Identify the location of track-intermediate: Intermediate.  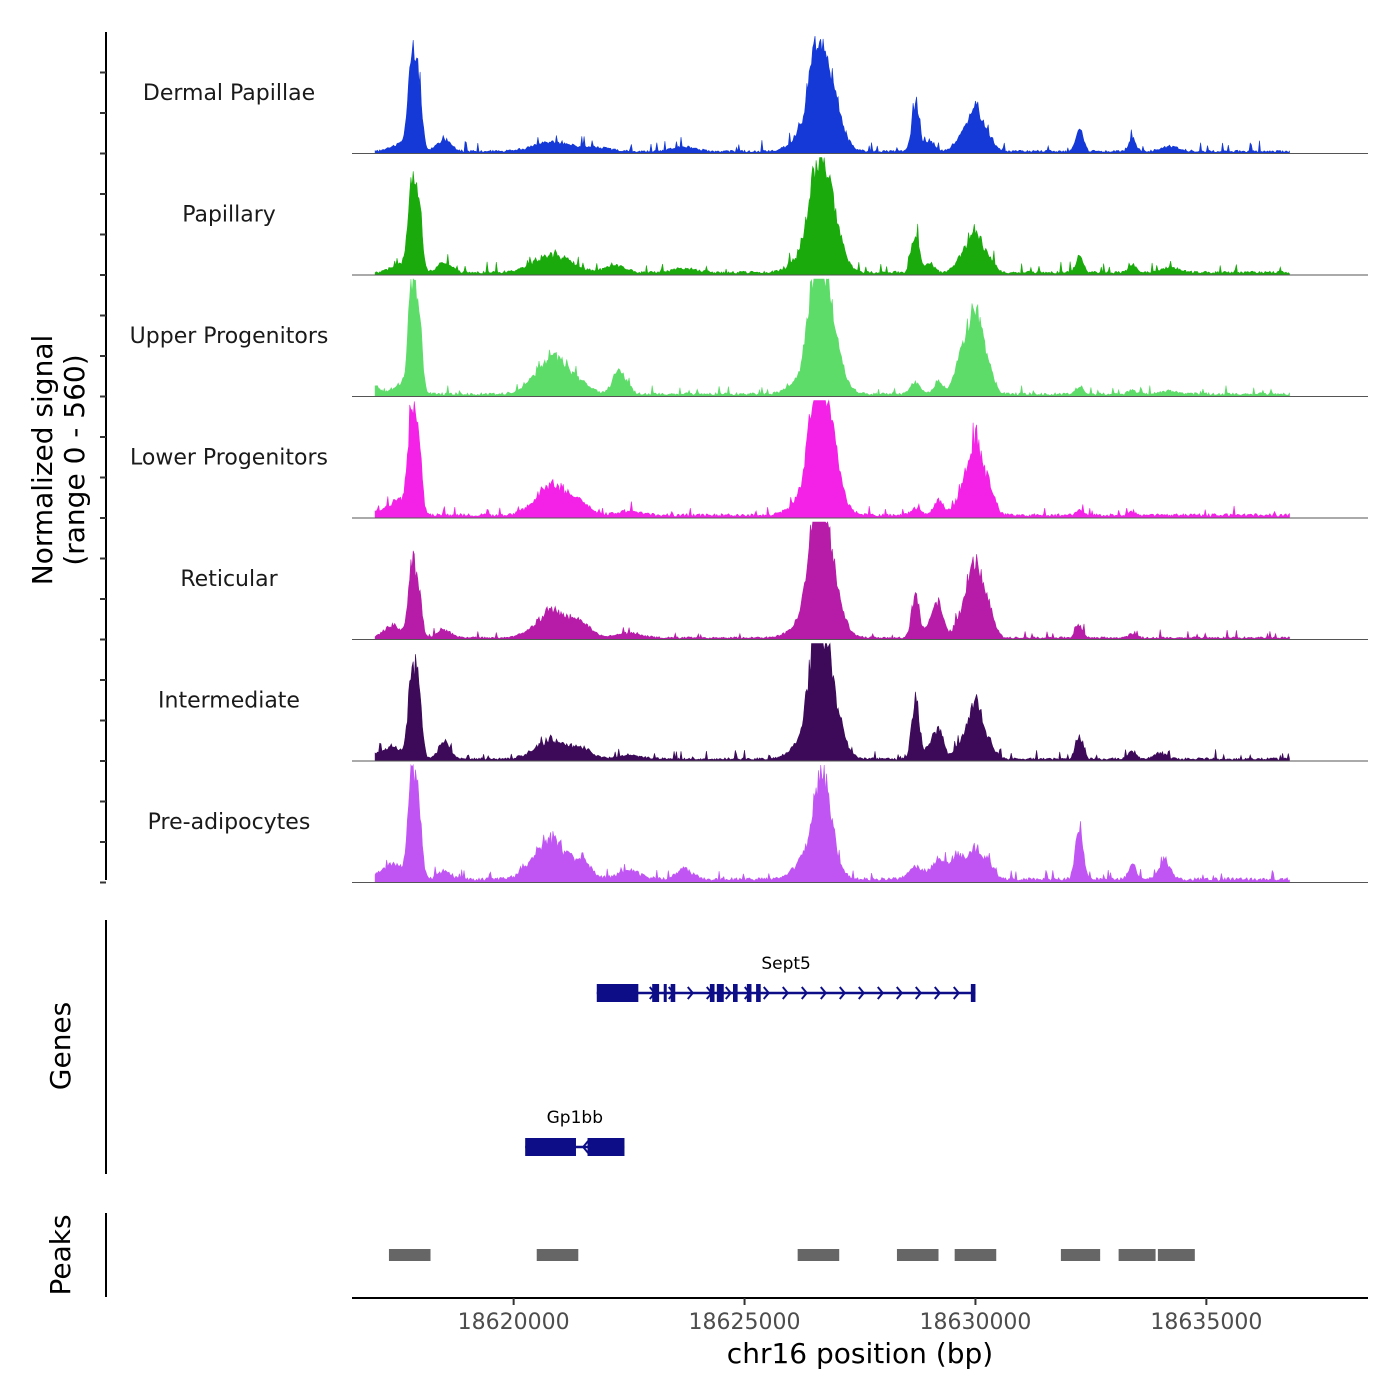
(763, 702).